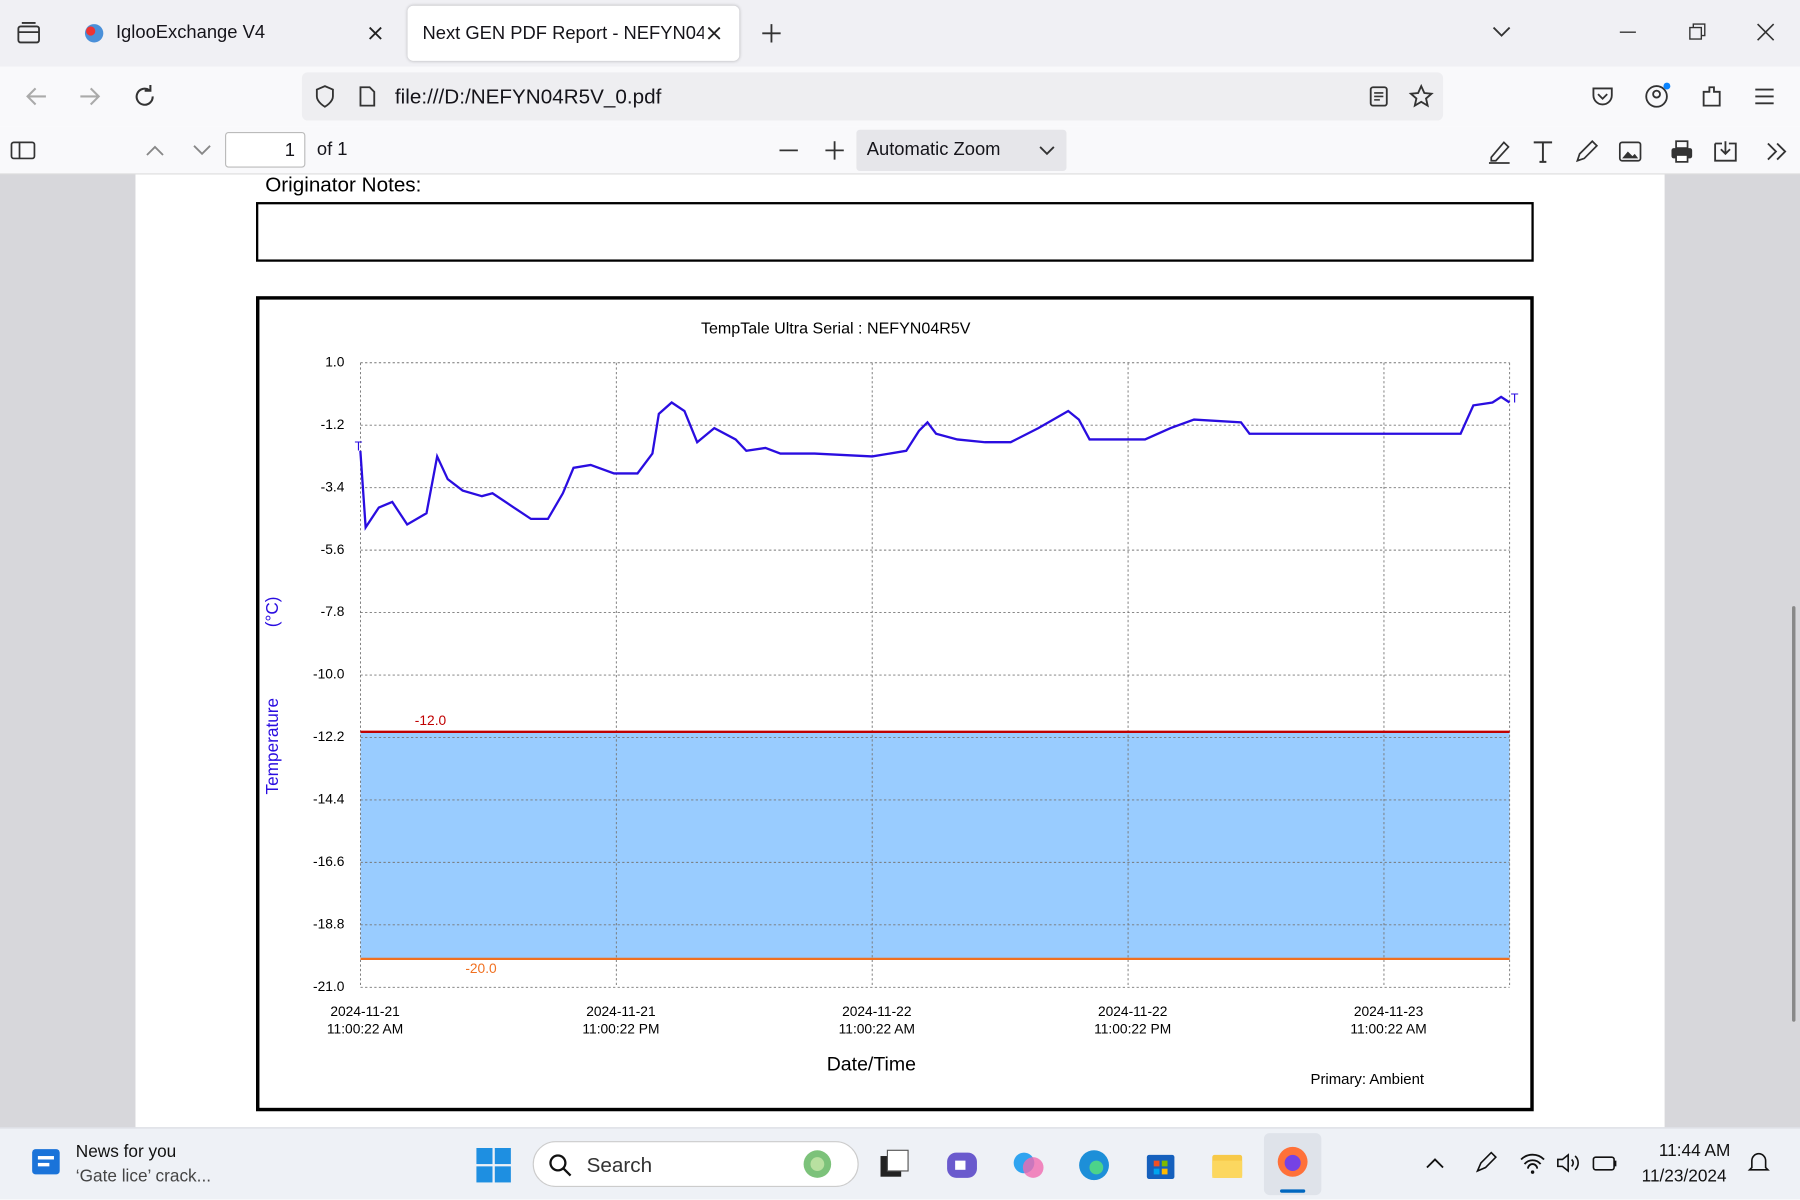  Describe the element at coordinates (962, 1165) in the screenshot. I see `teams-icon` at that location.